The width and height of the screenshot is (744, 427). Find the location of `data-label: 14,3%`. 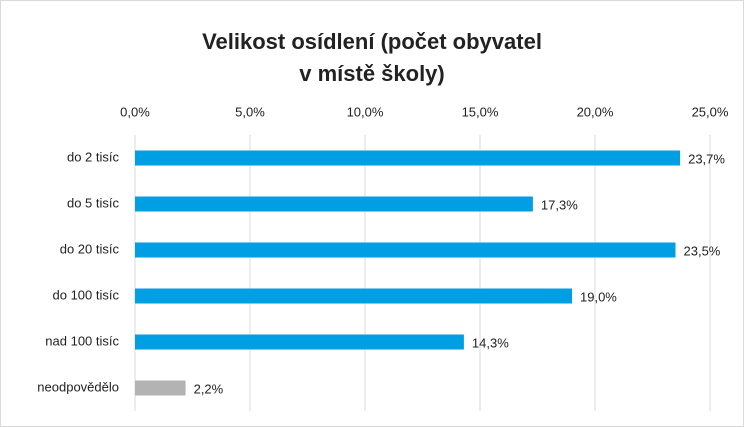

data-label: 14,3% is located at coordinates (490, 342).